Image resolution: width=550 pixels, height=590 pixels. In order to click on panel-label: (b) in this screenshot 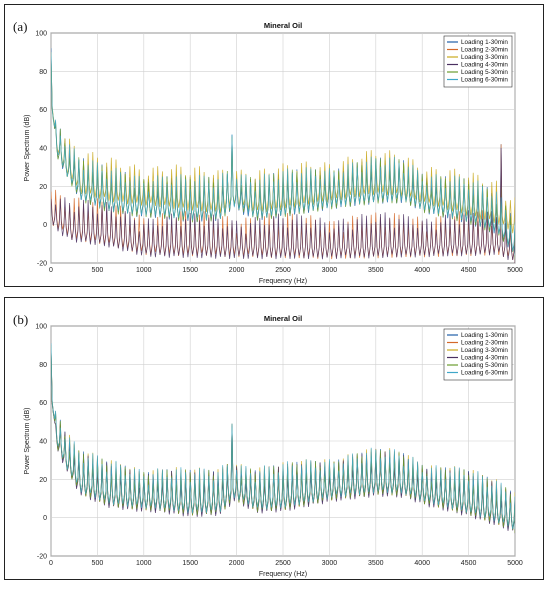, I will do `click(21, 319)`.